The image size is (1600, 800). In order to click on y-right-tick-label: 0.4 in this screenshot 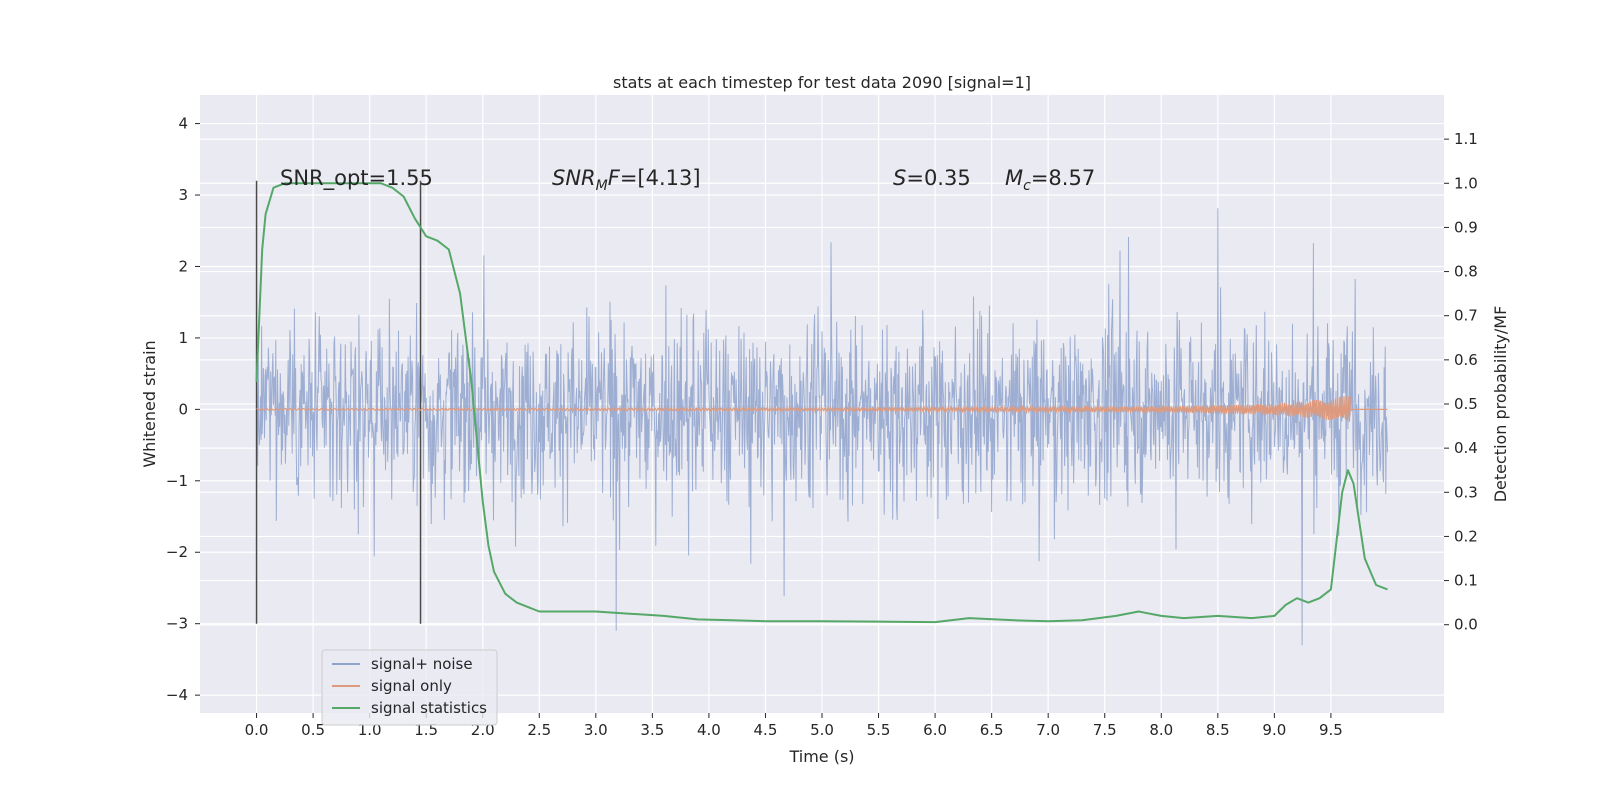, I will do `click(1466, 448)`.